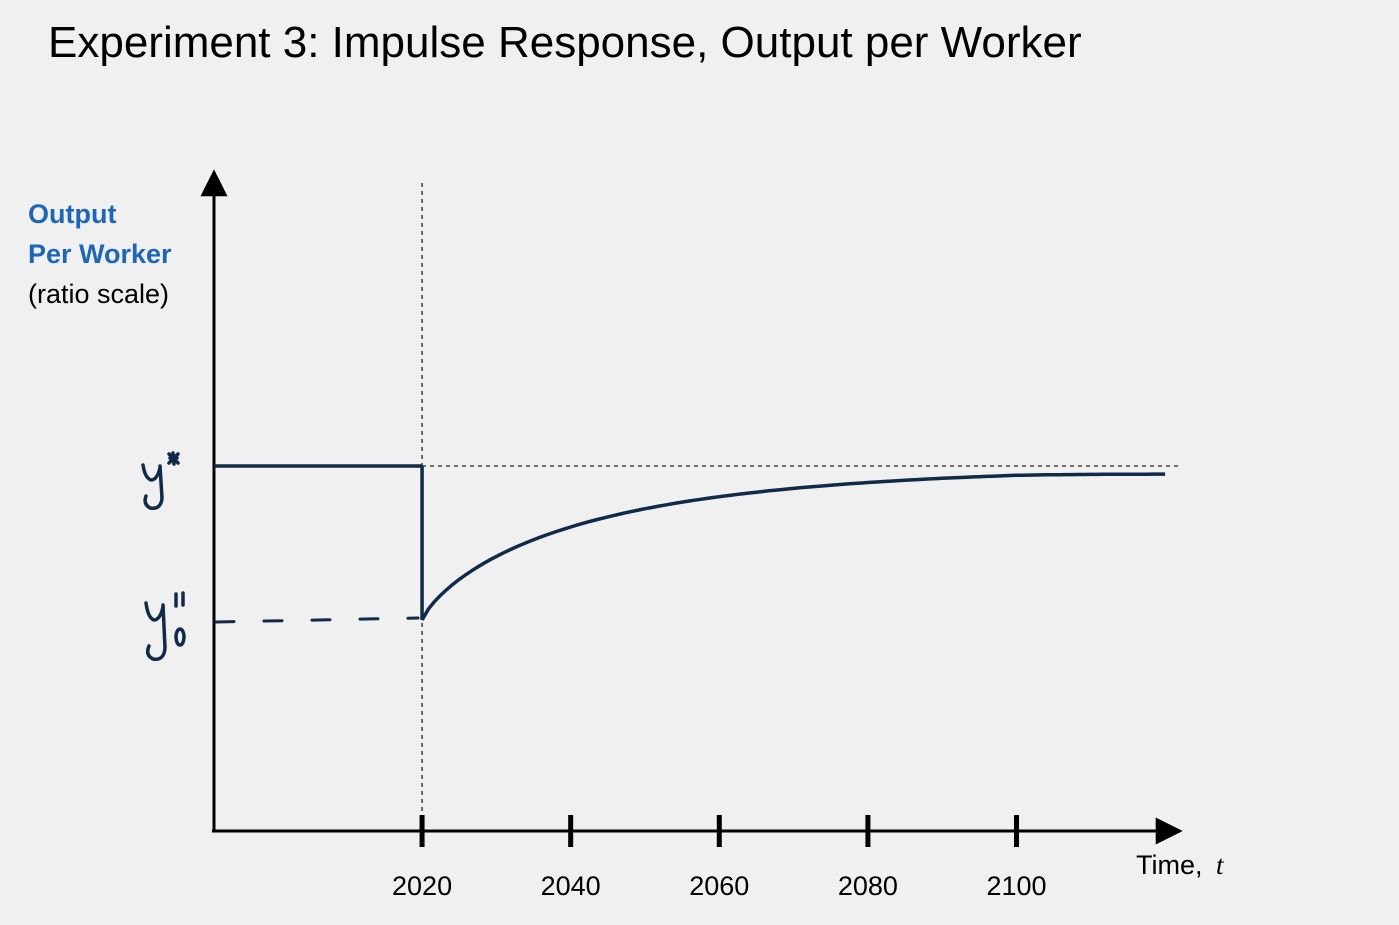  I want to click on x-axis-ticks: 2020 2040 2060 2080 2100, so click(719, 858).